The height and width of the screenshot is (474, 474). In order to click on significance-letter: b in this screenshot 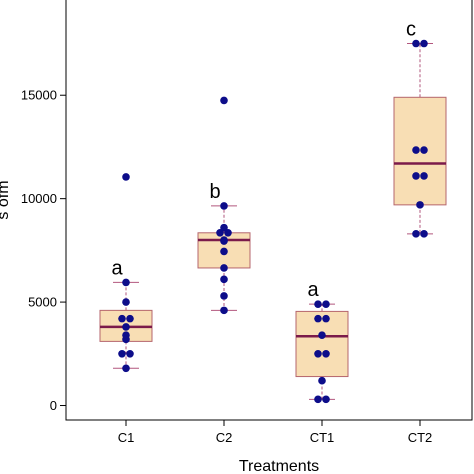, I will do `click(214, 192)`.